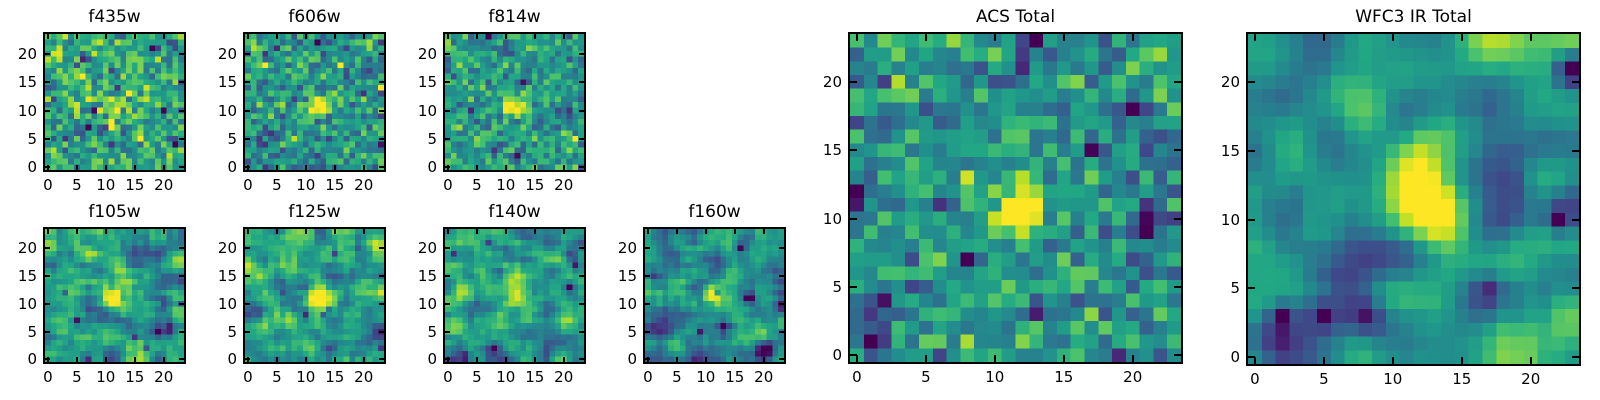 The width and height of the screenshot is (1600, 400). Describe the element at coordinates (514, 17) in the screenshot. I see `panel-title-f814w: f814w` at that location.